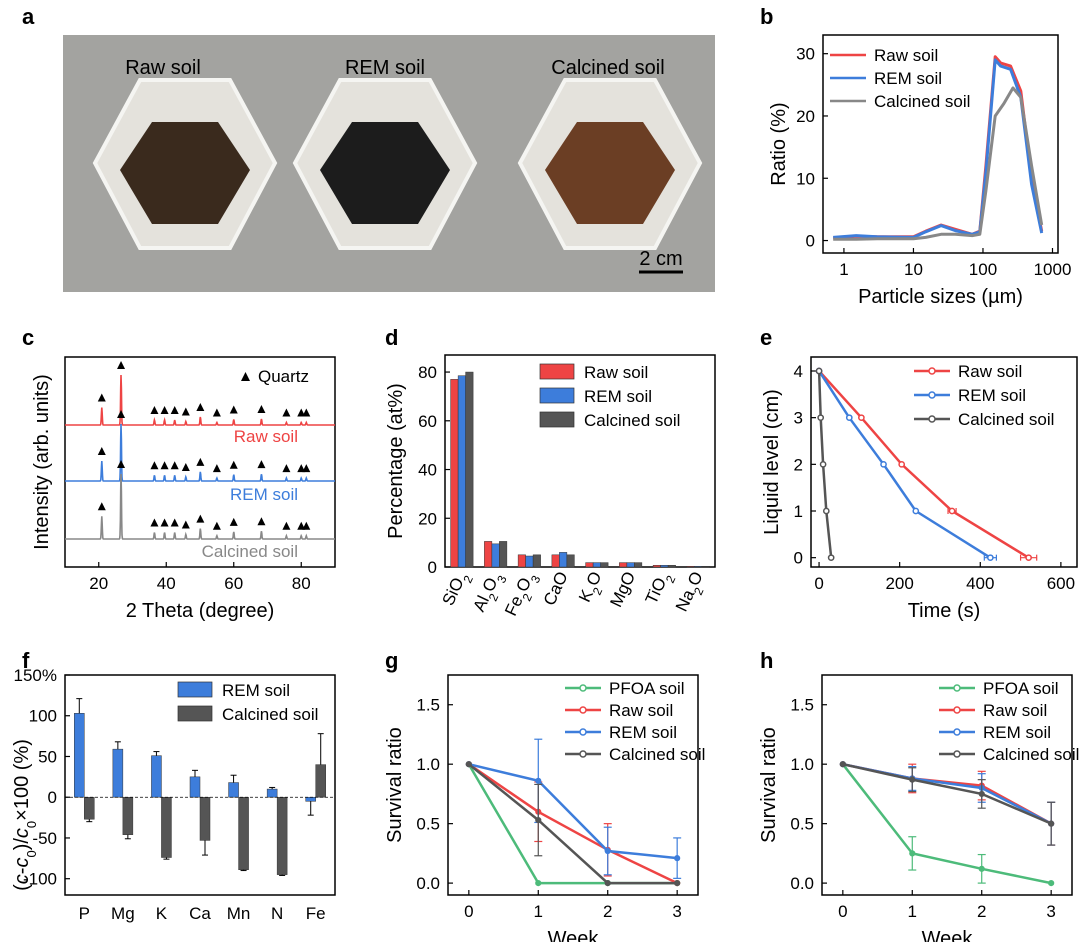  I want to click on y-tick-label: -50, so click(44, 838).